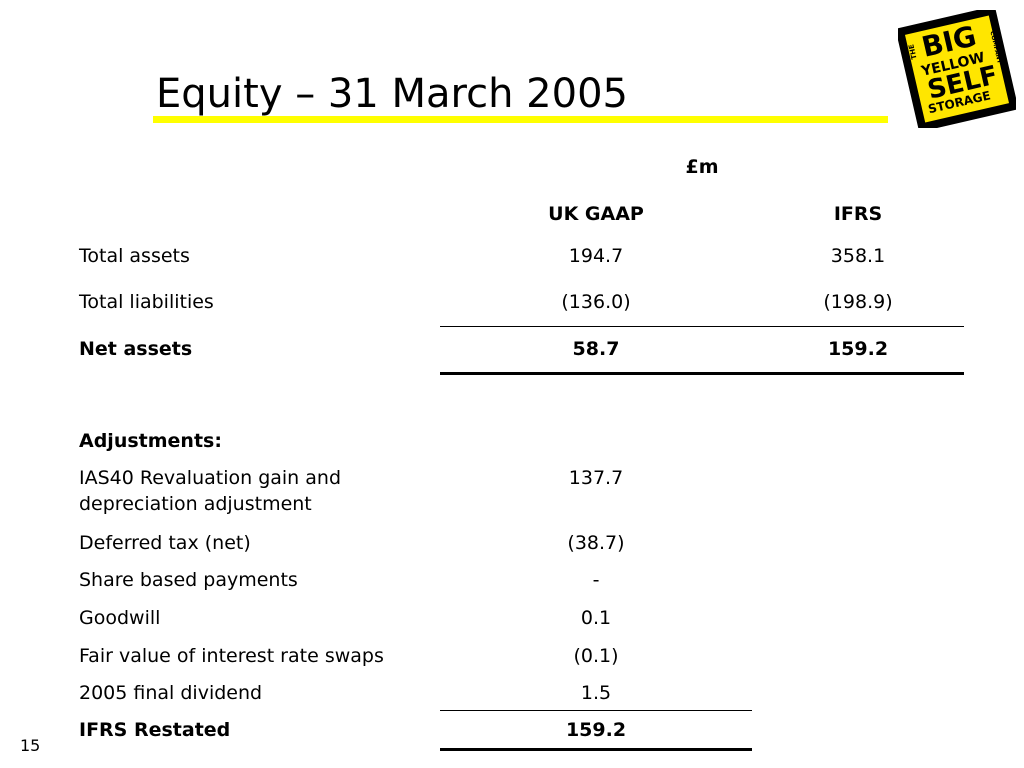  Describe the element at coordinates (596, 618) in the screenshot. I see `adjustment-value-goodwill: 0.1` at that location.